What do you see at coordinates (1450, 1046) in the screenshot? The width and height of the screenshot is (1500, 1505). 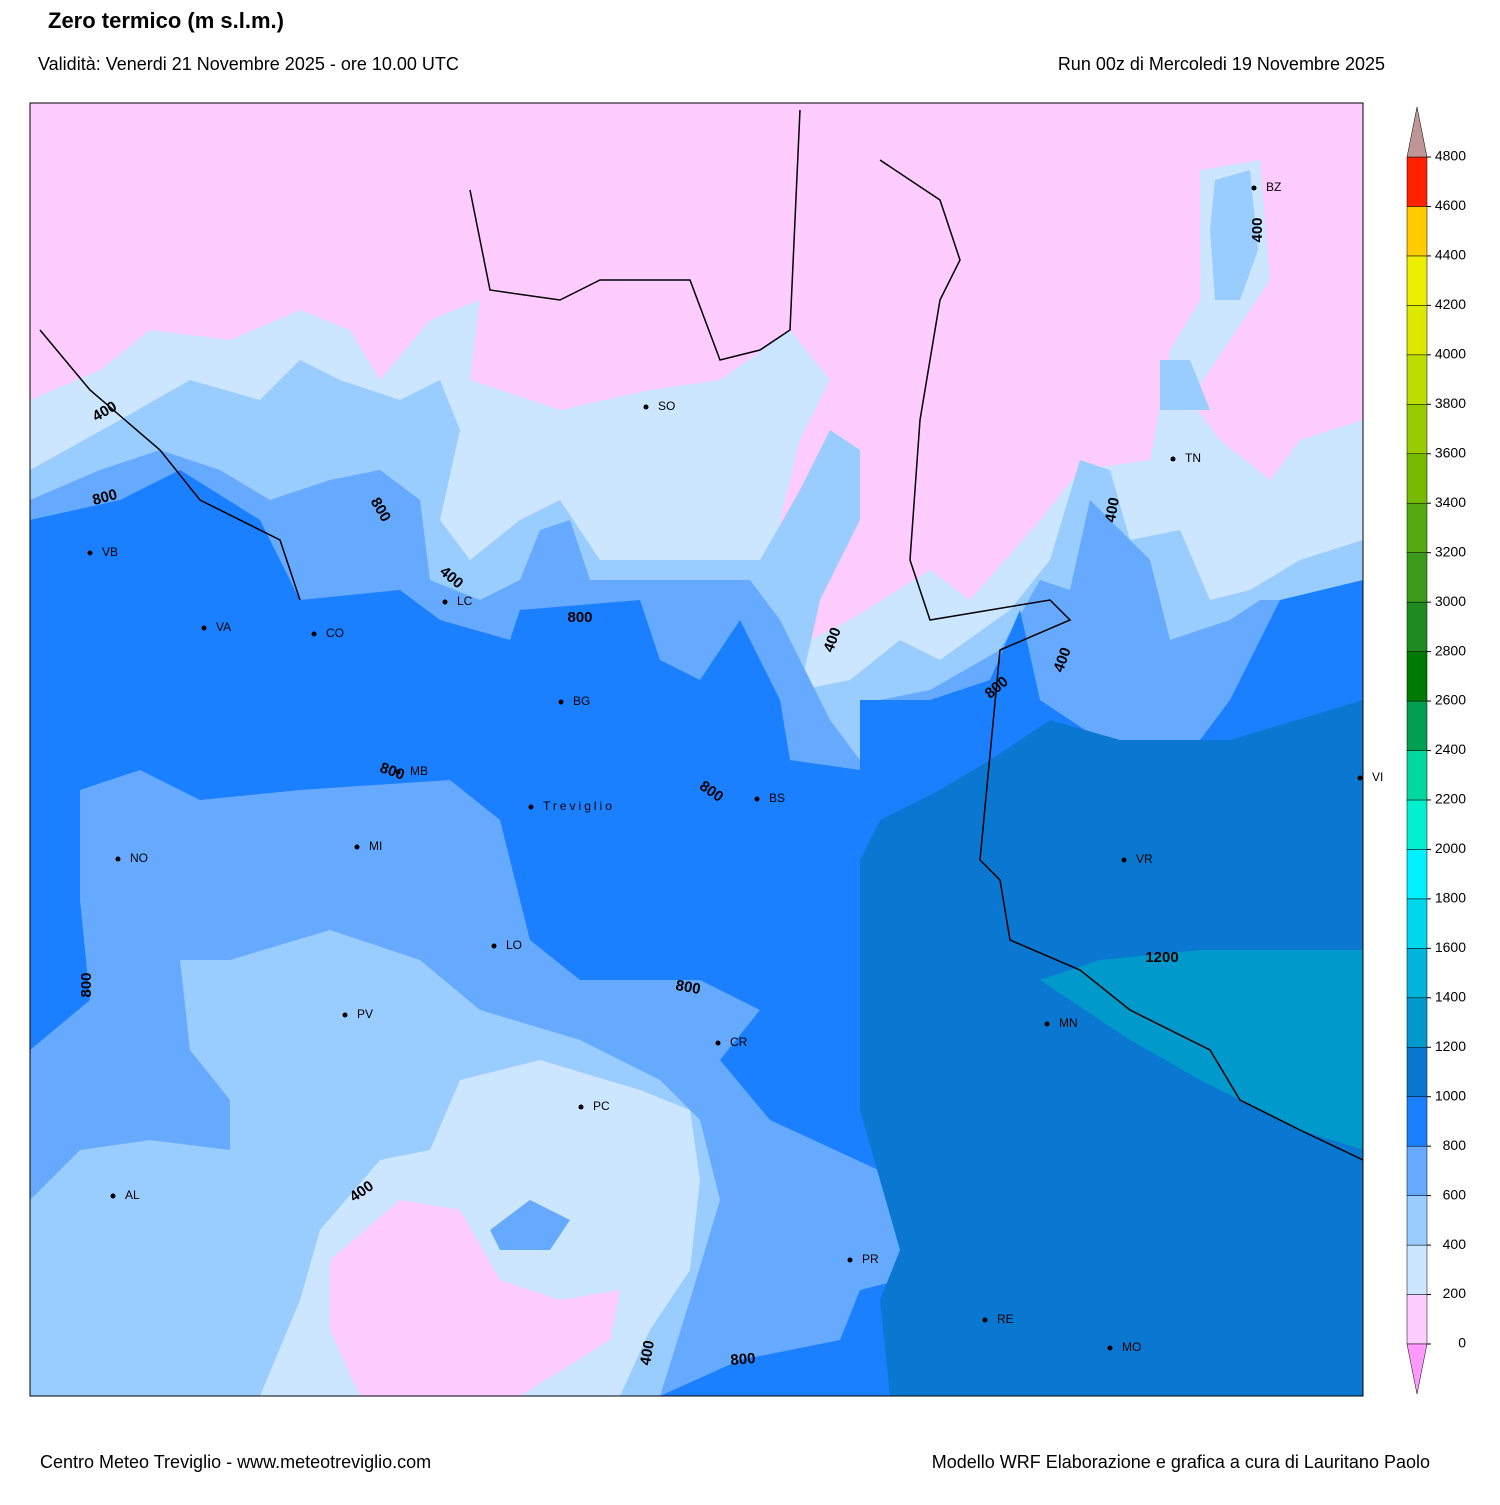 I see `colorbar-tick-label: 1200` at bounding box center [1450, 1046].